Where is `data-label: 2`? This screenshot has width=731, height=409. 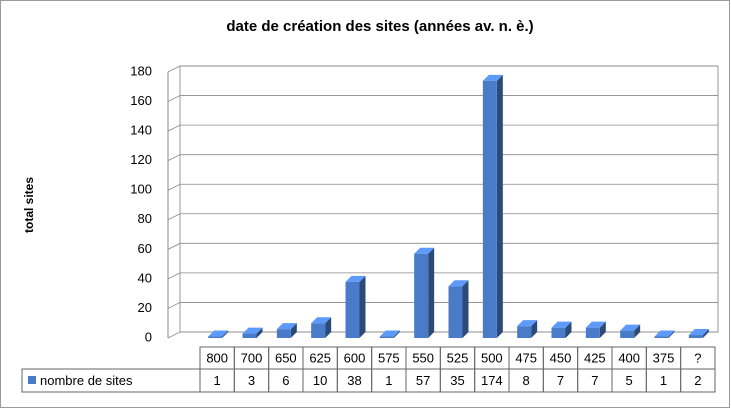 data-label: 2 is located at coordinates (697, 380).